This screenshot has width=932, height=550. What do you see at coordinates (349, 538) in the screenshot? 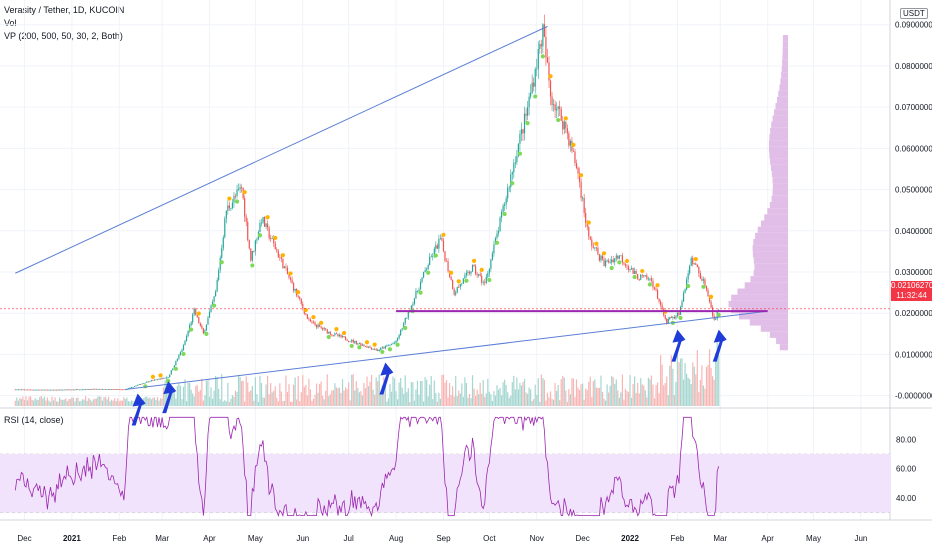
I see `time-tick-label: Jul` at bounding box center [349, 538].